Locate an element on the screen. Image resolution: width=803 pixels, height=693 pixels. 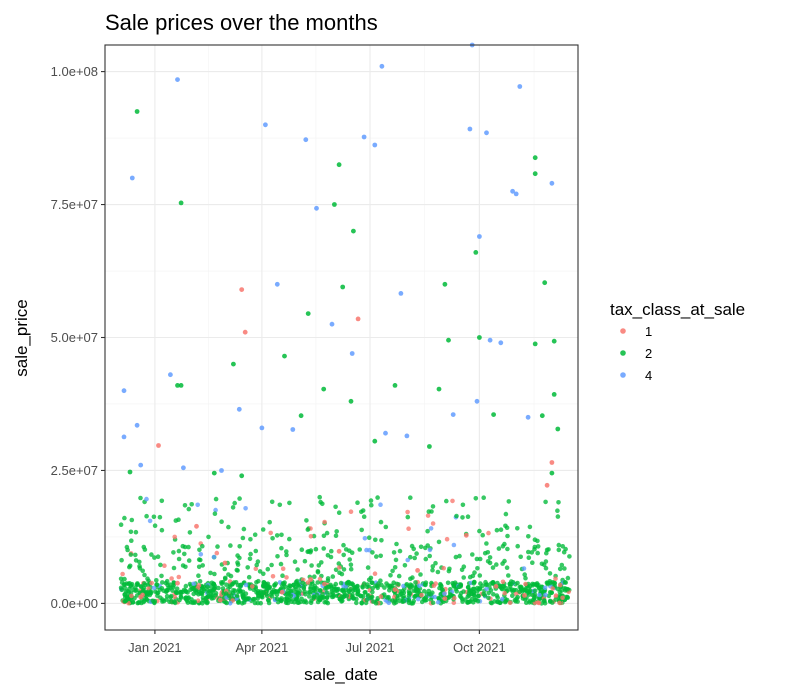
x-tick-label: Jul 2021 is located at coordinates (369, 647).